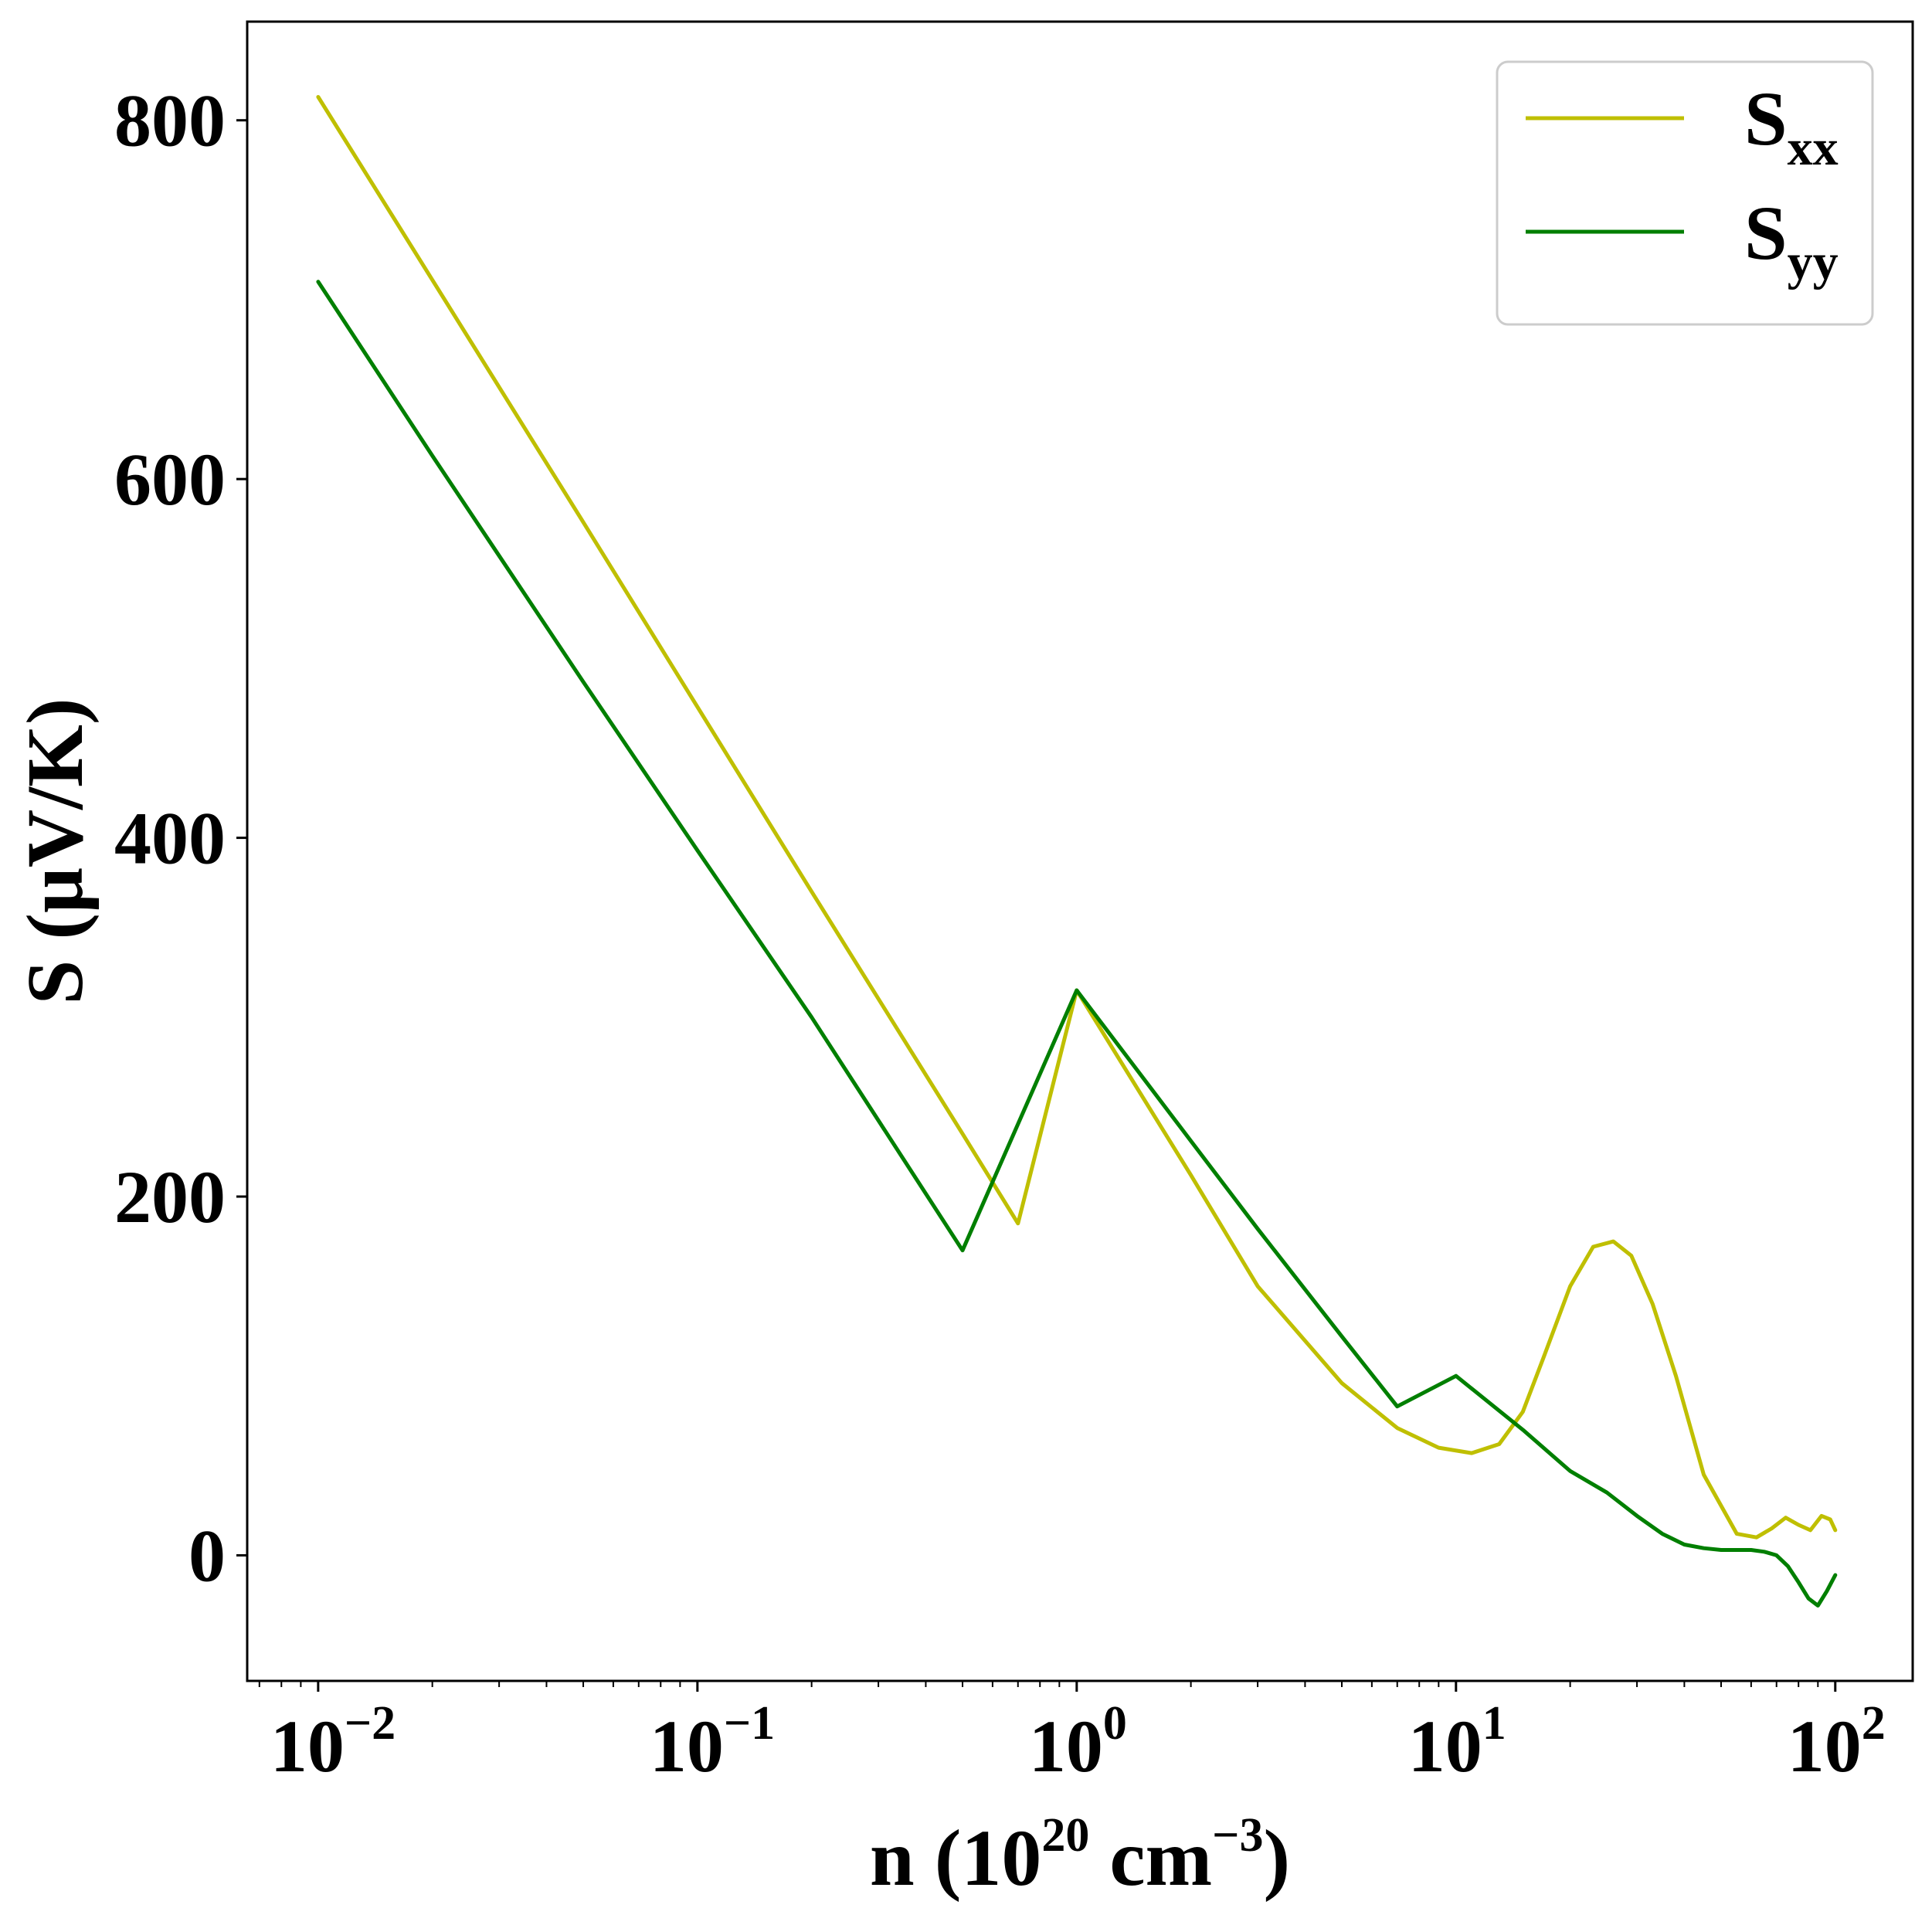 The width and height of the screenshot is (1932, 1925). Describe the element at coordinates (1814, 148) in the screenshot. I see `legend-label-sxx-sub: xx` at that location.